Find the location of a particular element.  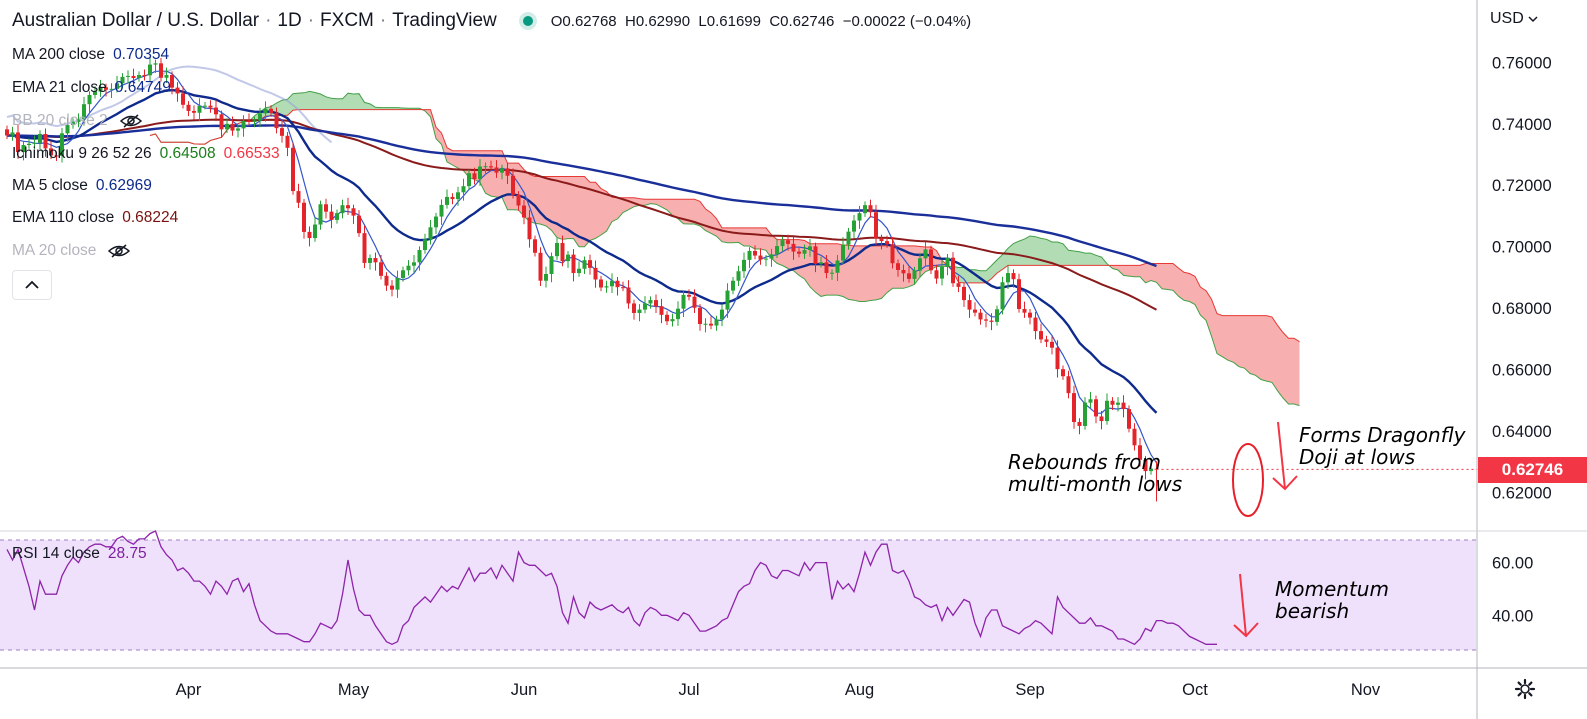

legend-ema110: EMA 110 close 0.68224 is located at coordinates (95, 218).